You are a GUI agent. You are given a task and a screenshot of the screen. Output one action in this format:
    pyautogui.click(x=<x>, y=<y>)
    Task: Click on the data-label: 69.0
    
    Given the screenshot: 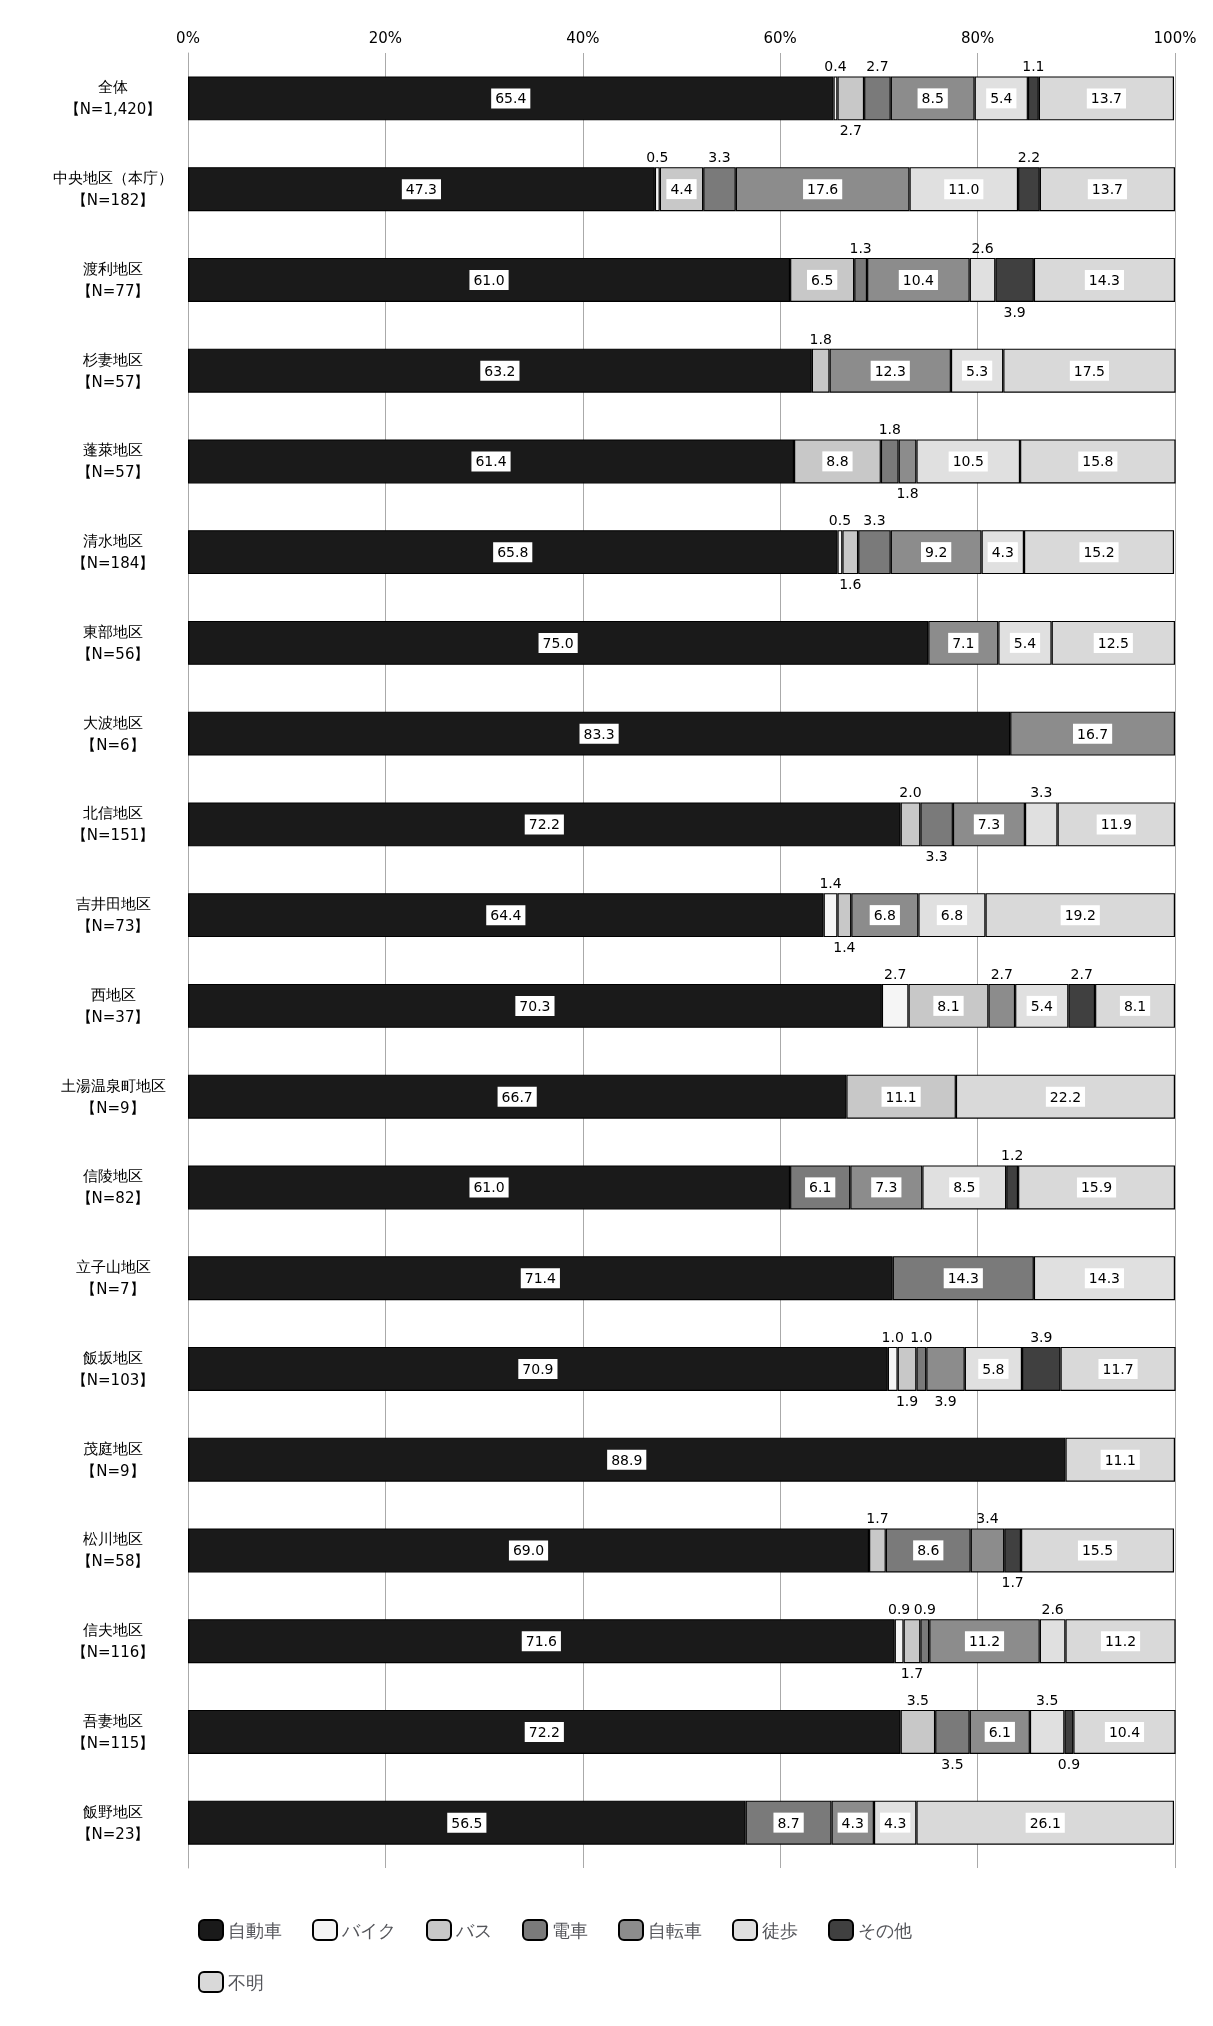 What is the action you would take?
    pyautogui.click(x=528, y=1550)
    